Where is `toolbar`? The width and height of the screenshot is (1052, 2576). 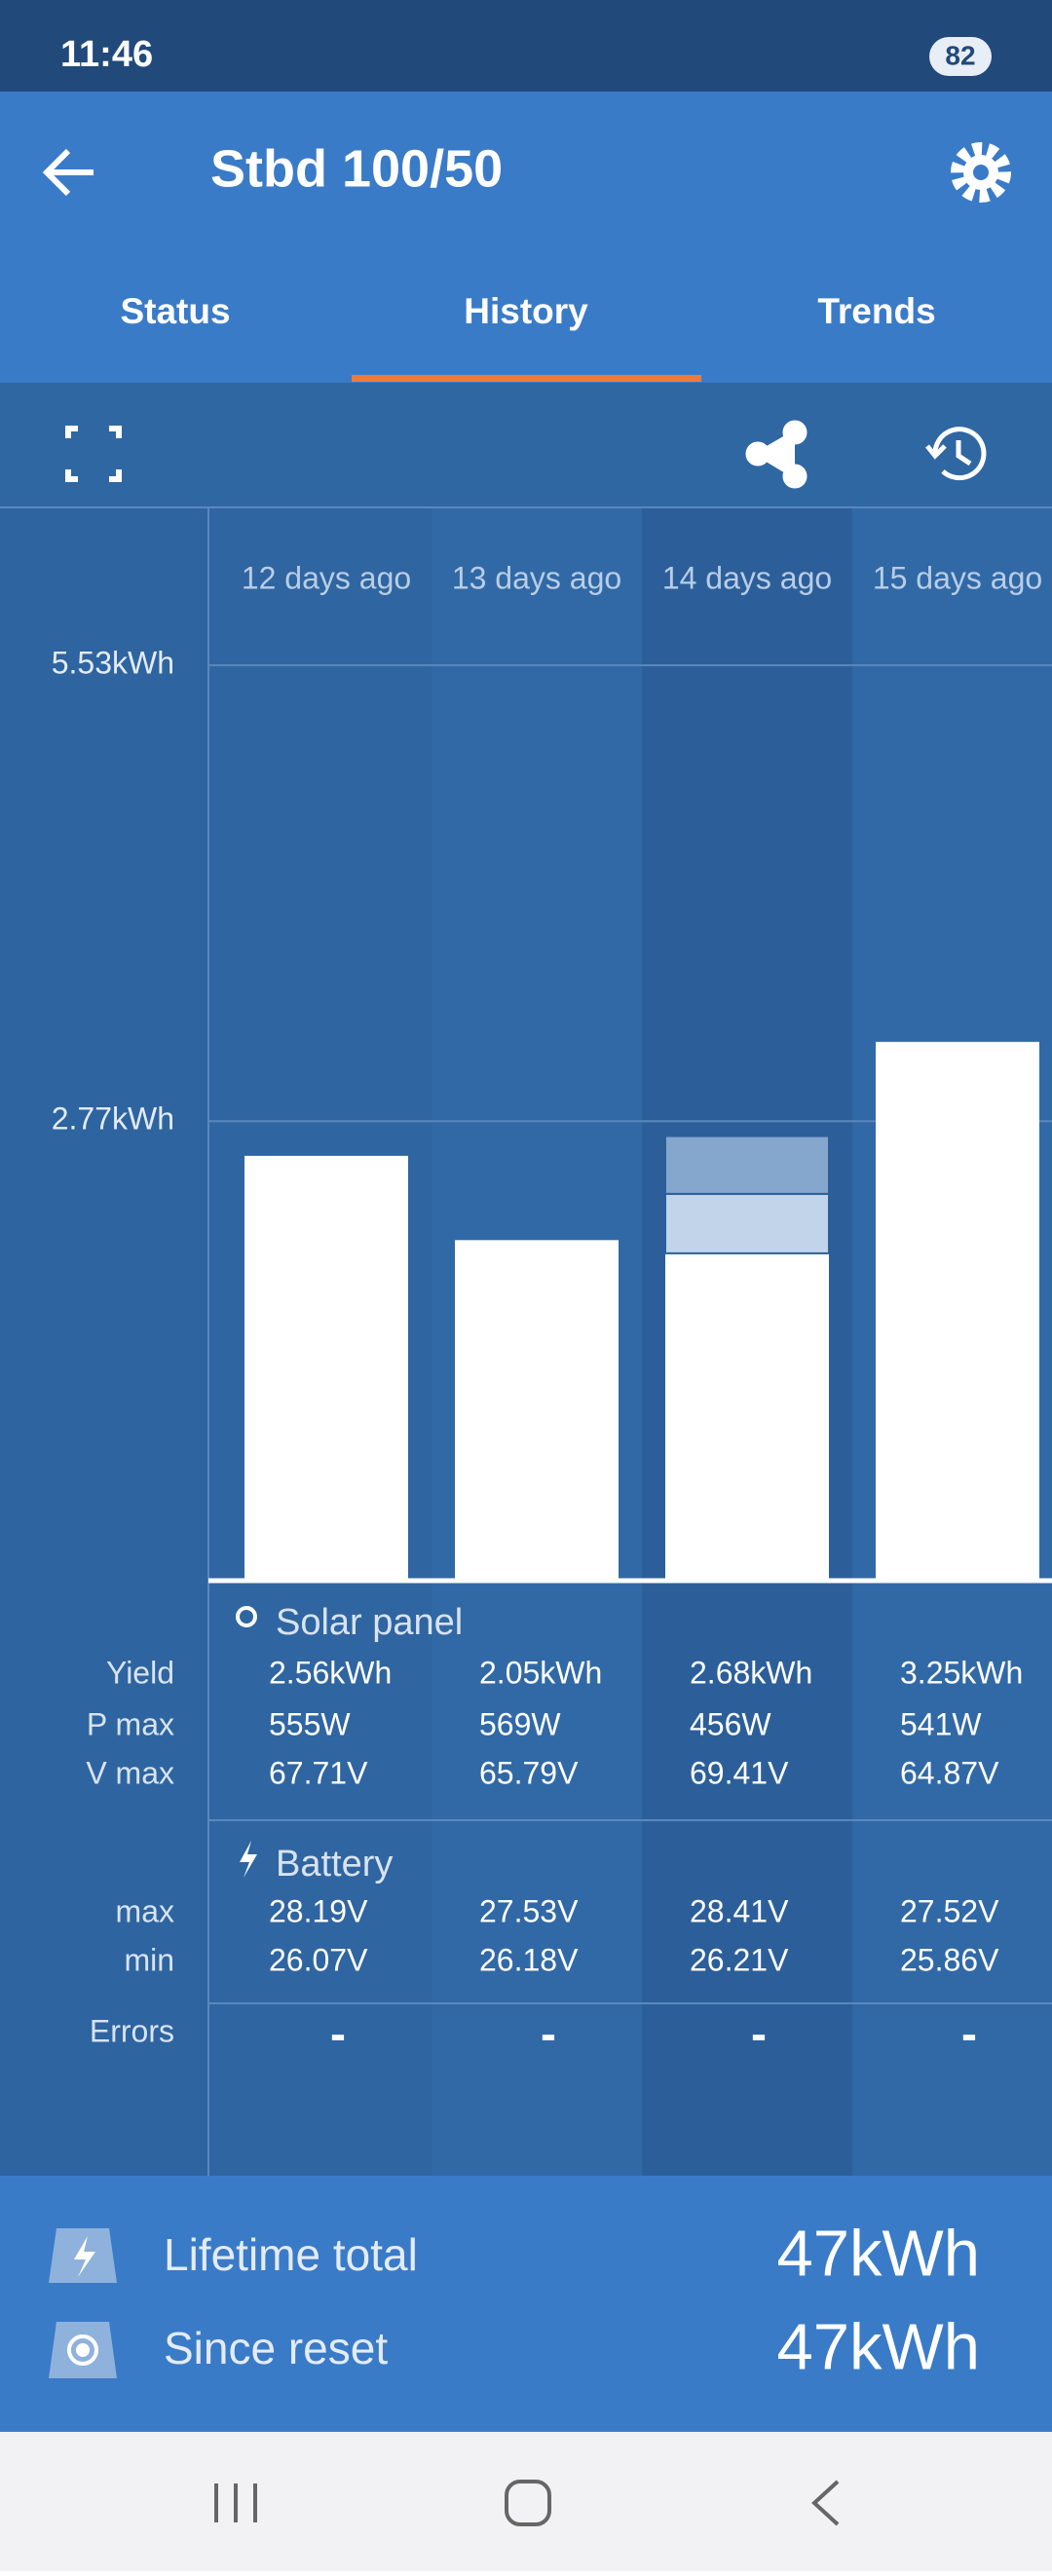 toolbar is located at coordinates (526, 445).